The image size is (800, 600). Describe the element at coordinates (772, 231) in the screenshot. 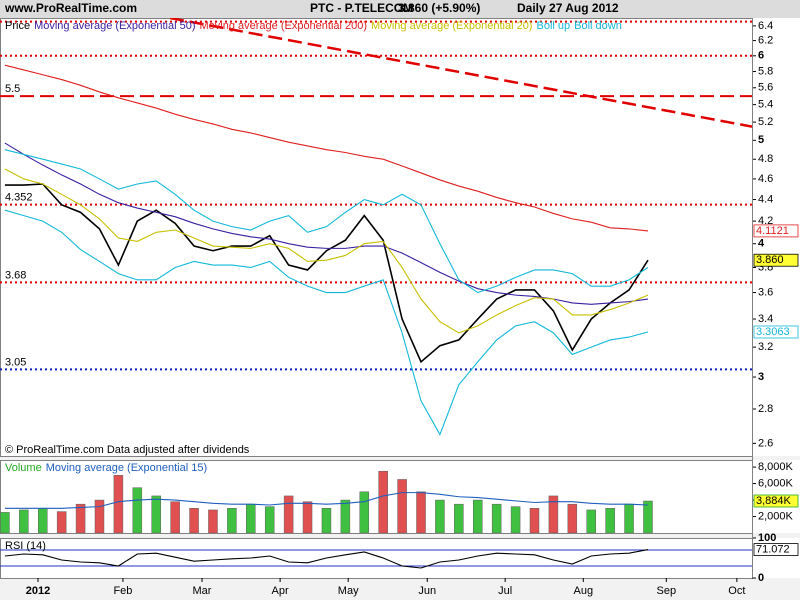

I see `last-value-label: 4.1121` at that location.